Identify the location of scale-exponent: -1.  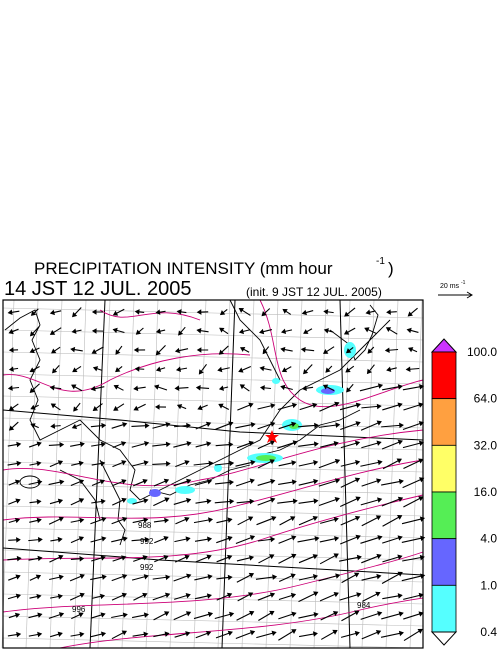
(463, 283).